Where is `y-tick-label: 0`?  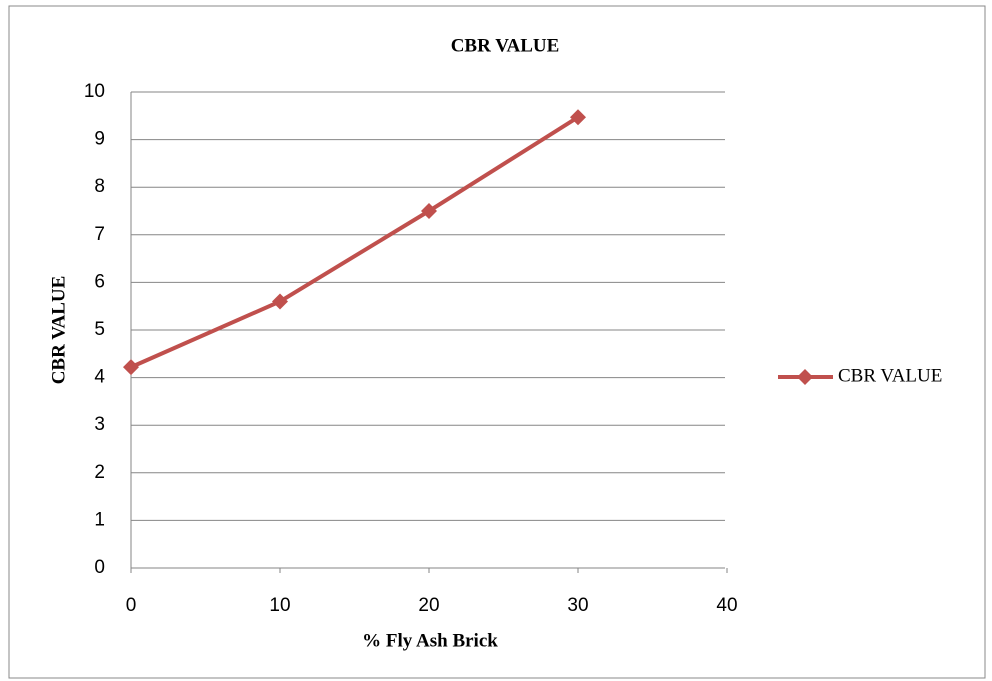
y-tick-label: 0 is located at coordinates (99, 567).